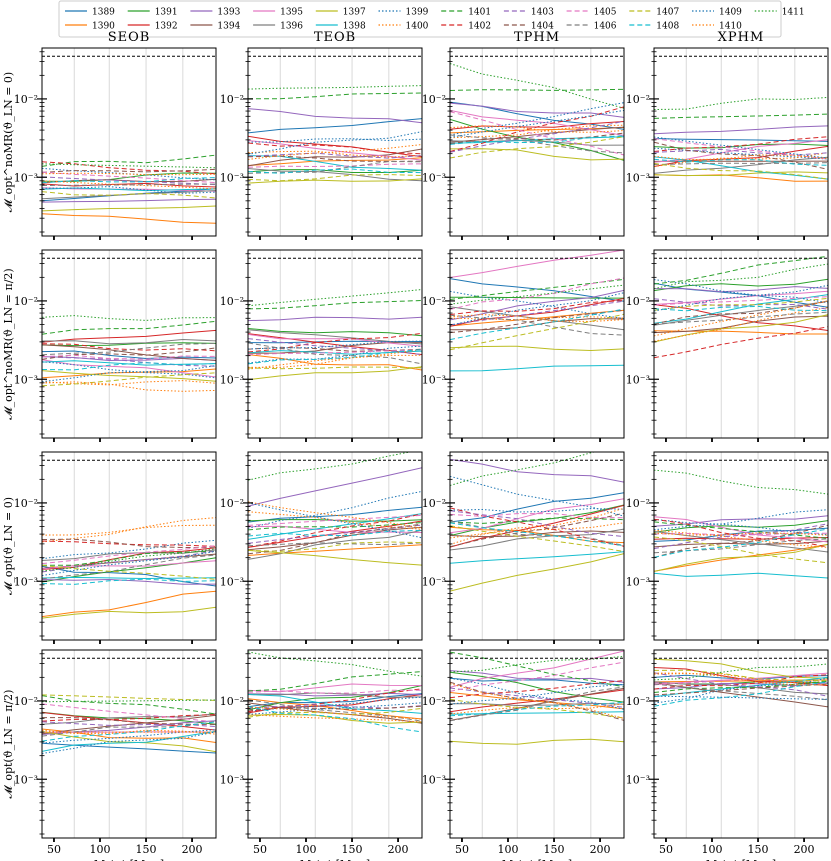 The image size is (831, 861). I want to click on y-axis-label: 𝓜_opt(ϑ_LN = 0), so click(8, 546).